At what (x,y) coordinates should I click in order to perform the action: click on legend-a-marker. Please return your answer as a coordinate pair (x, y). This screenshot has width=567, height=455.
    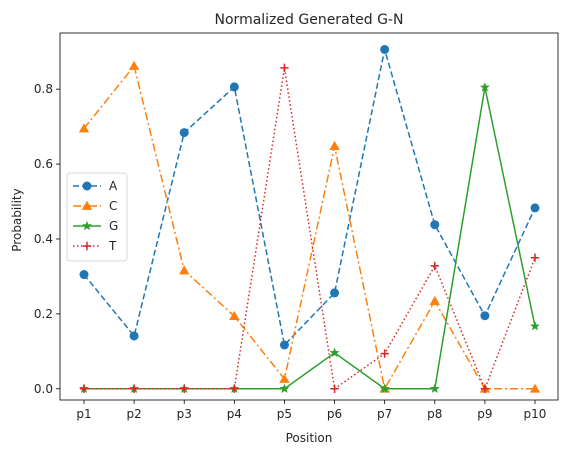
    Looking at the image, I should click on (87, 186).